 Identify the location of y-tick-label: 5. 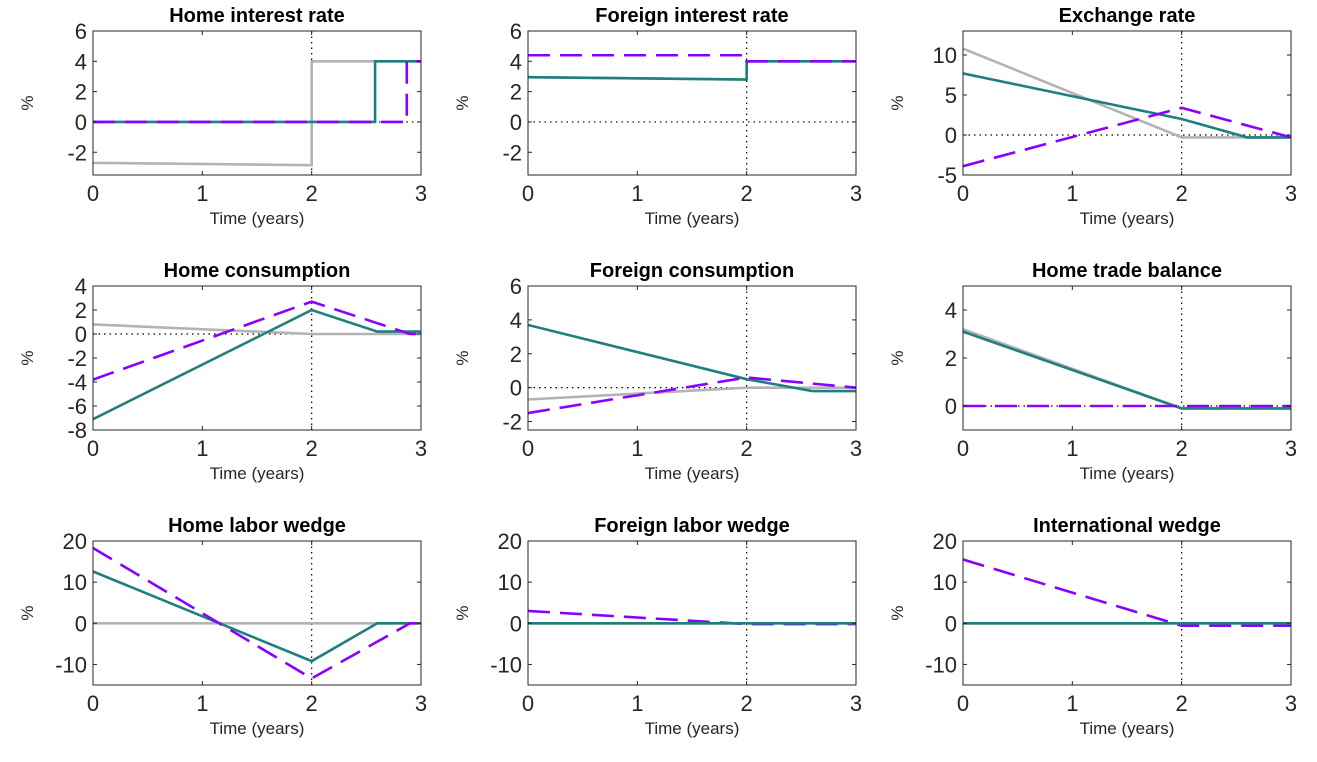
(951, 95).